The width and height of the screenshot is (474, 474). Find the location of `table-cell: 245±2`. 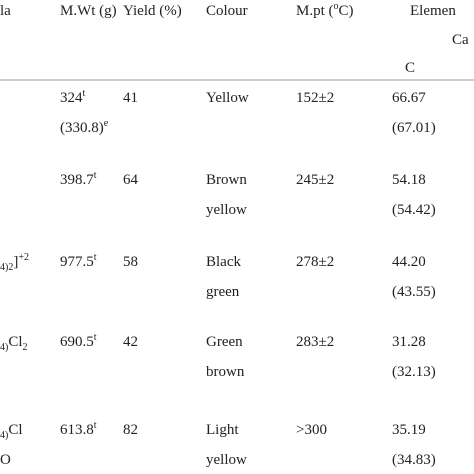

table-cell: 245±2 is located at coordinates (315, 180).